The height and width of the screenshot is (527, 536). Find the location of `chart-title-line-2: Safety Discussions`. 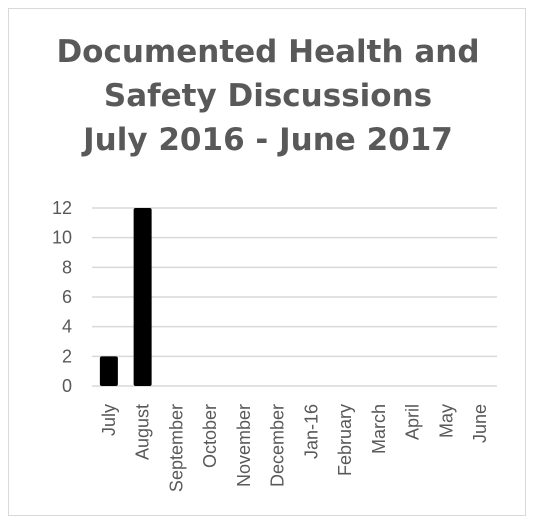

chart-title-line-2: Safety Discussions is located at coordinates (268, 96).